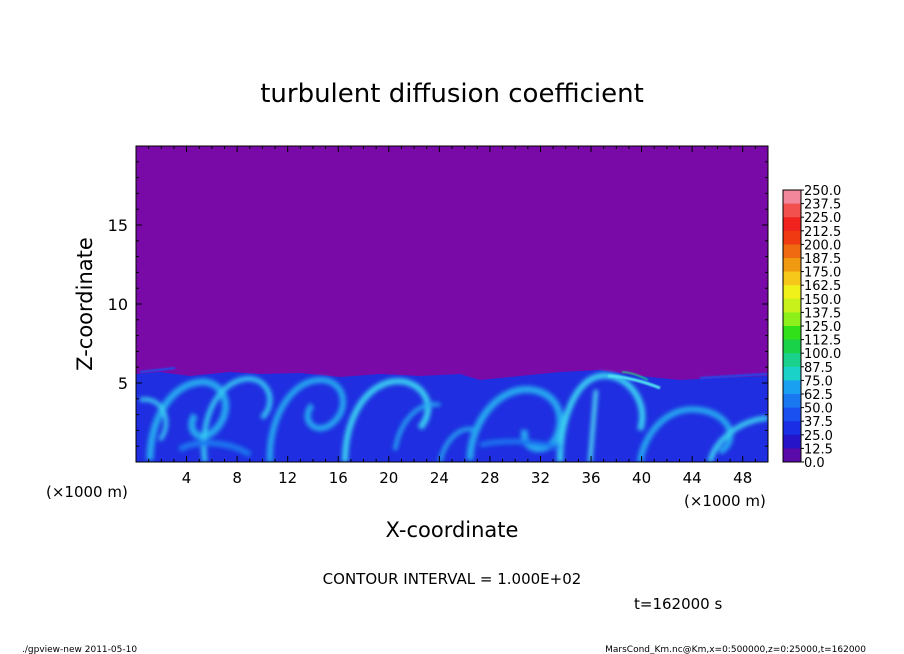 The width and height of the screenshot is (904, 654). Describe the element at coordinates (822, 313) in the screenshot. I see `colorbar-label: 137.5` at that location.